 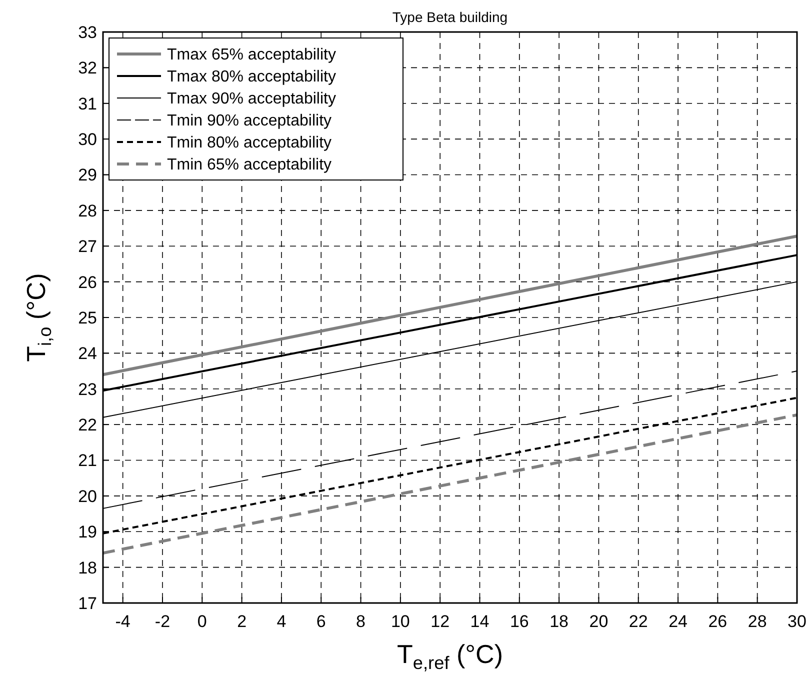 I want to click on x-tick-label: 24, so click(x=678, y=621).